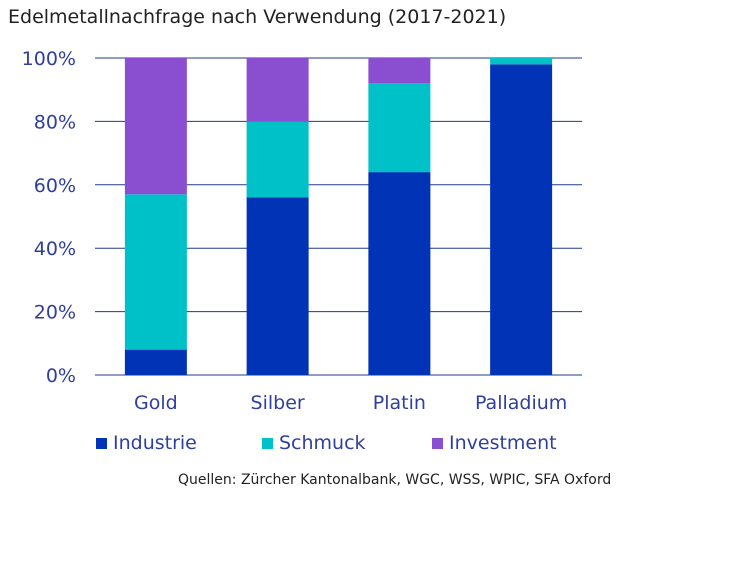 The height and width of the screenshot is (564, 748). What do you see at coordinates (399, 403) in the screenshot?
I see `x-category-label-platin: Platin` at bounding box center [399, 403].